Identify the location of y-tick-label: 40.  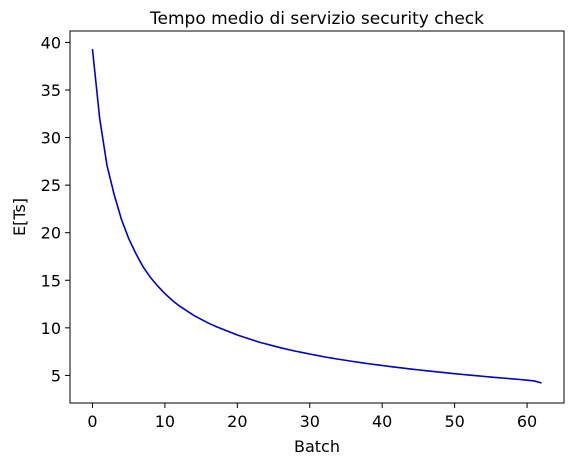
(51, 42).